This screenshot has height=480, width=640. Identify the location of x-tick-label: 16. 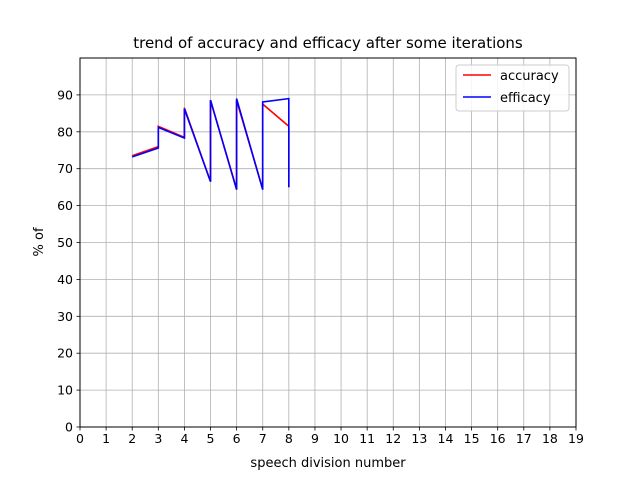
(498, 438).